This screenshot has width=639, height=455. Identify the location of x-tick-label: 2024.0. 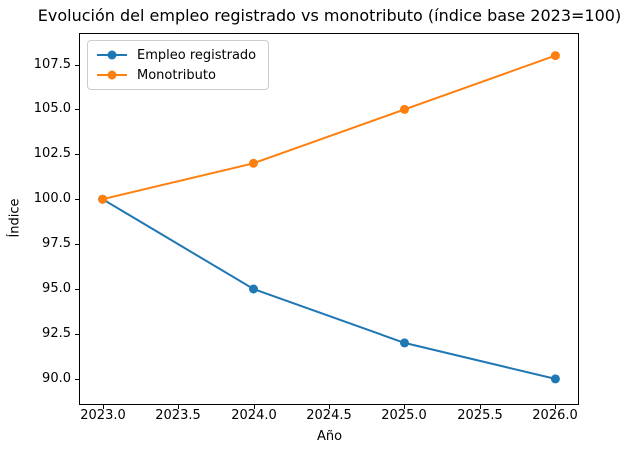
(254, 415).